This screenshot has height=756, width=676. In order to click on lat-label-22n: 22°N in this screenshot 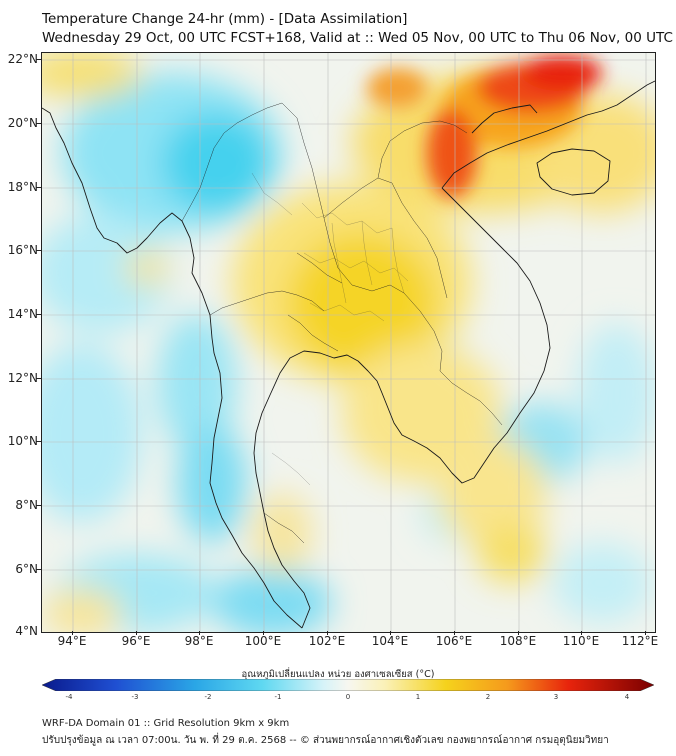, I will do `click(22, 59)`.